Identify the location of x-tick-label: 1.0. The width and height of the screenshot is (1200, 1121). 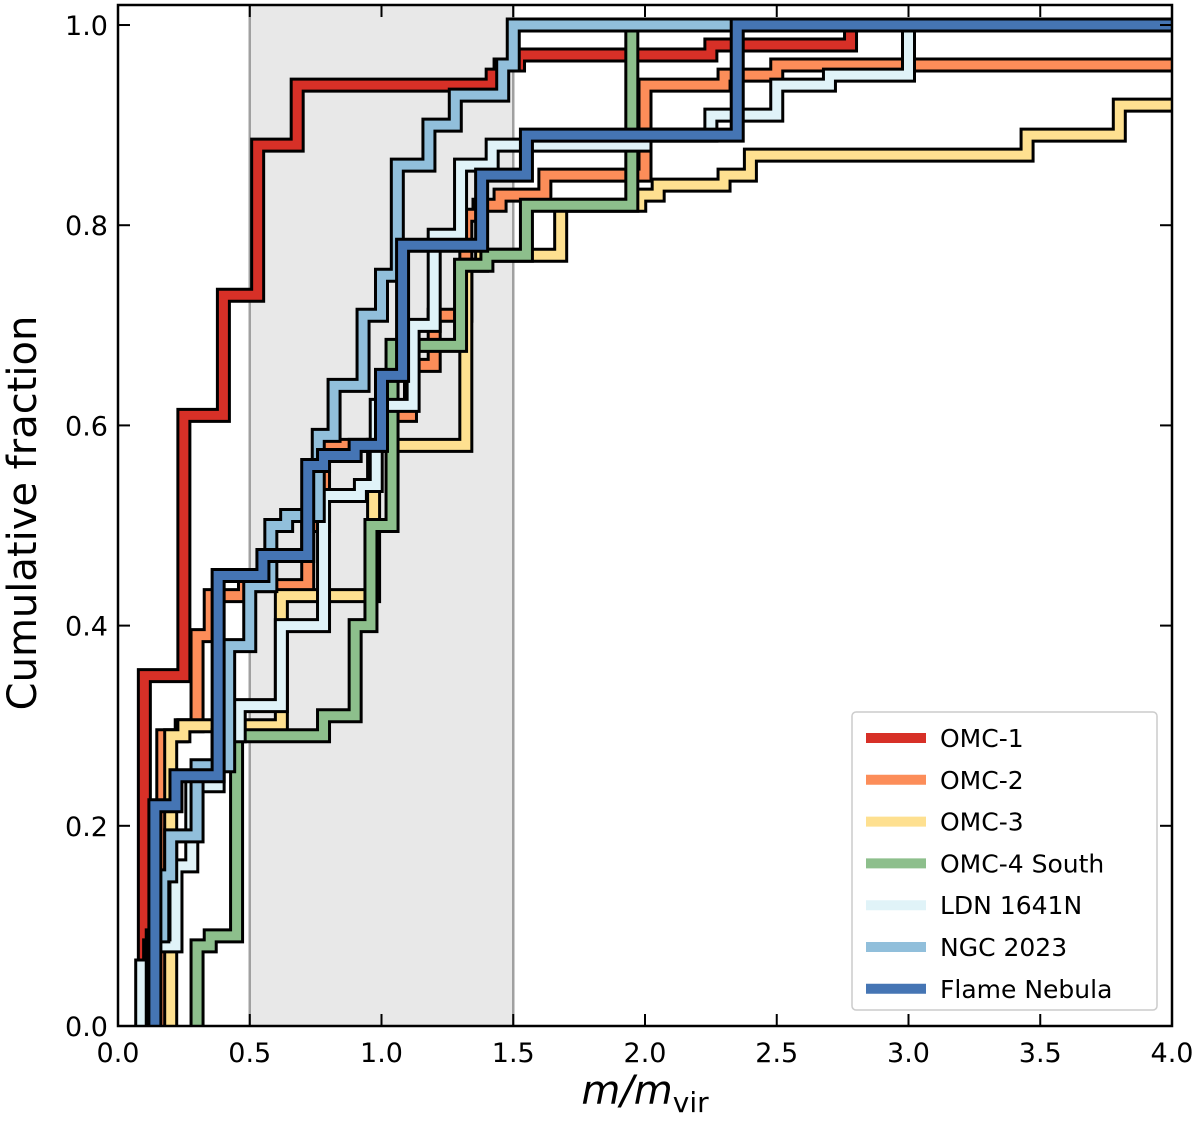
(381, 1053).